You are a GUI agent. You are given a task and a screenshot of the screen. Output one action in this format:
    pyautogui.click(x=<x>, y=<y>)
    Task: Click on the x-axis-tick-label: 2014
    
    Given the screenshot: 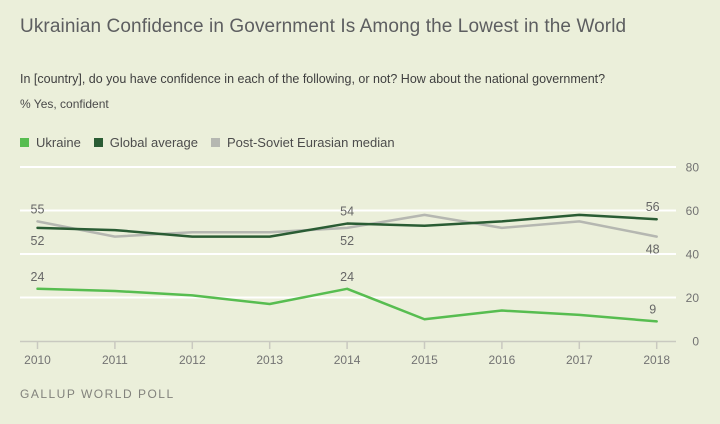 What is the action you would take?
    pyautogui.click(x=347, y=360)
    